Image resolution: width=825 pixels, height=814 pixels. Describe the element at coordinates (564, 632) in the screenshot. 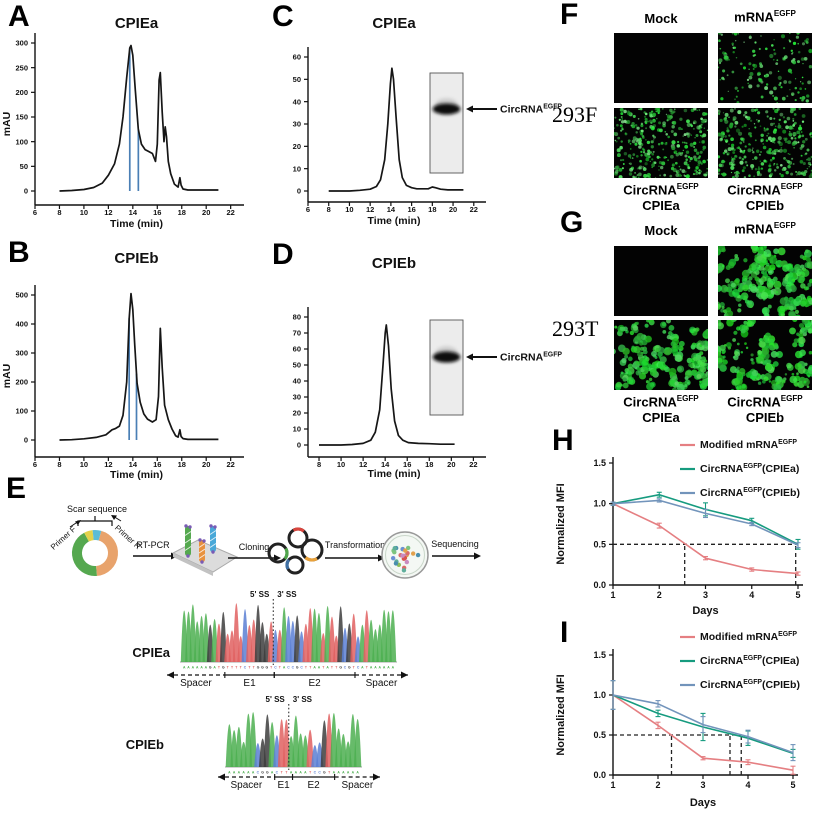

I see `panel-letter-I: I` at that location.